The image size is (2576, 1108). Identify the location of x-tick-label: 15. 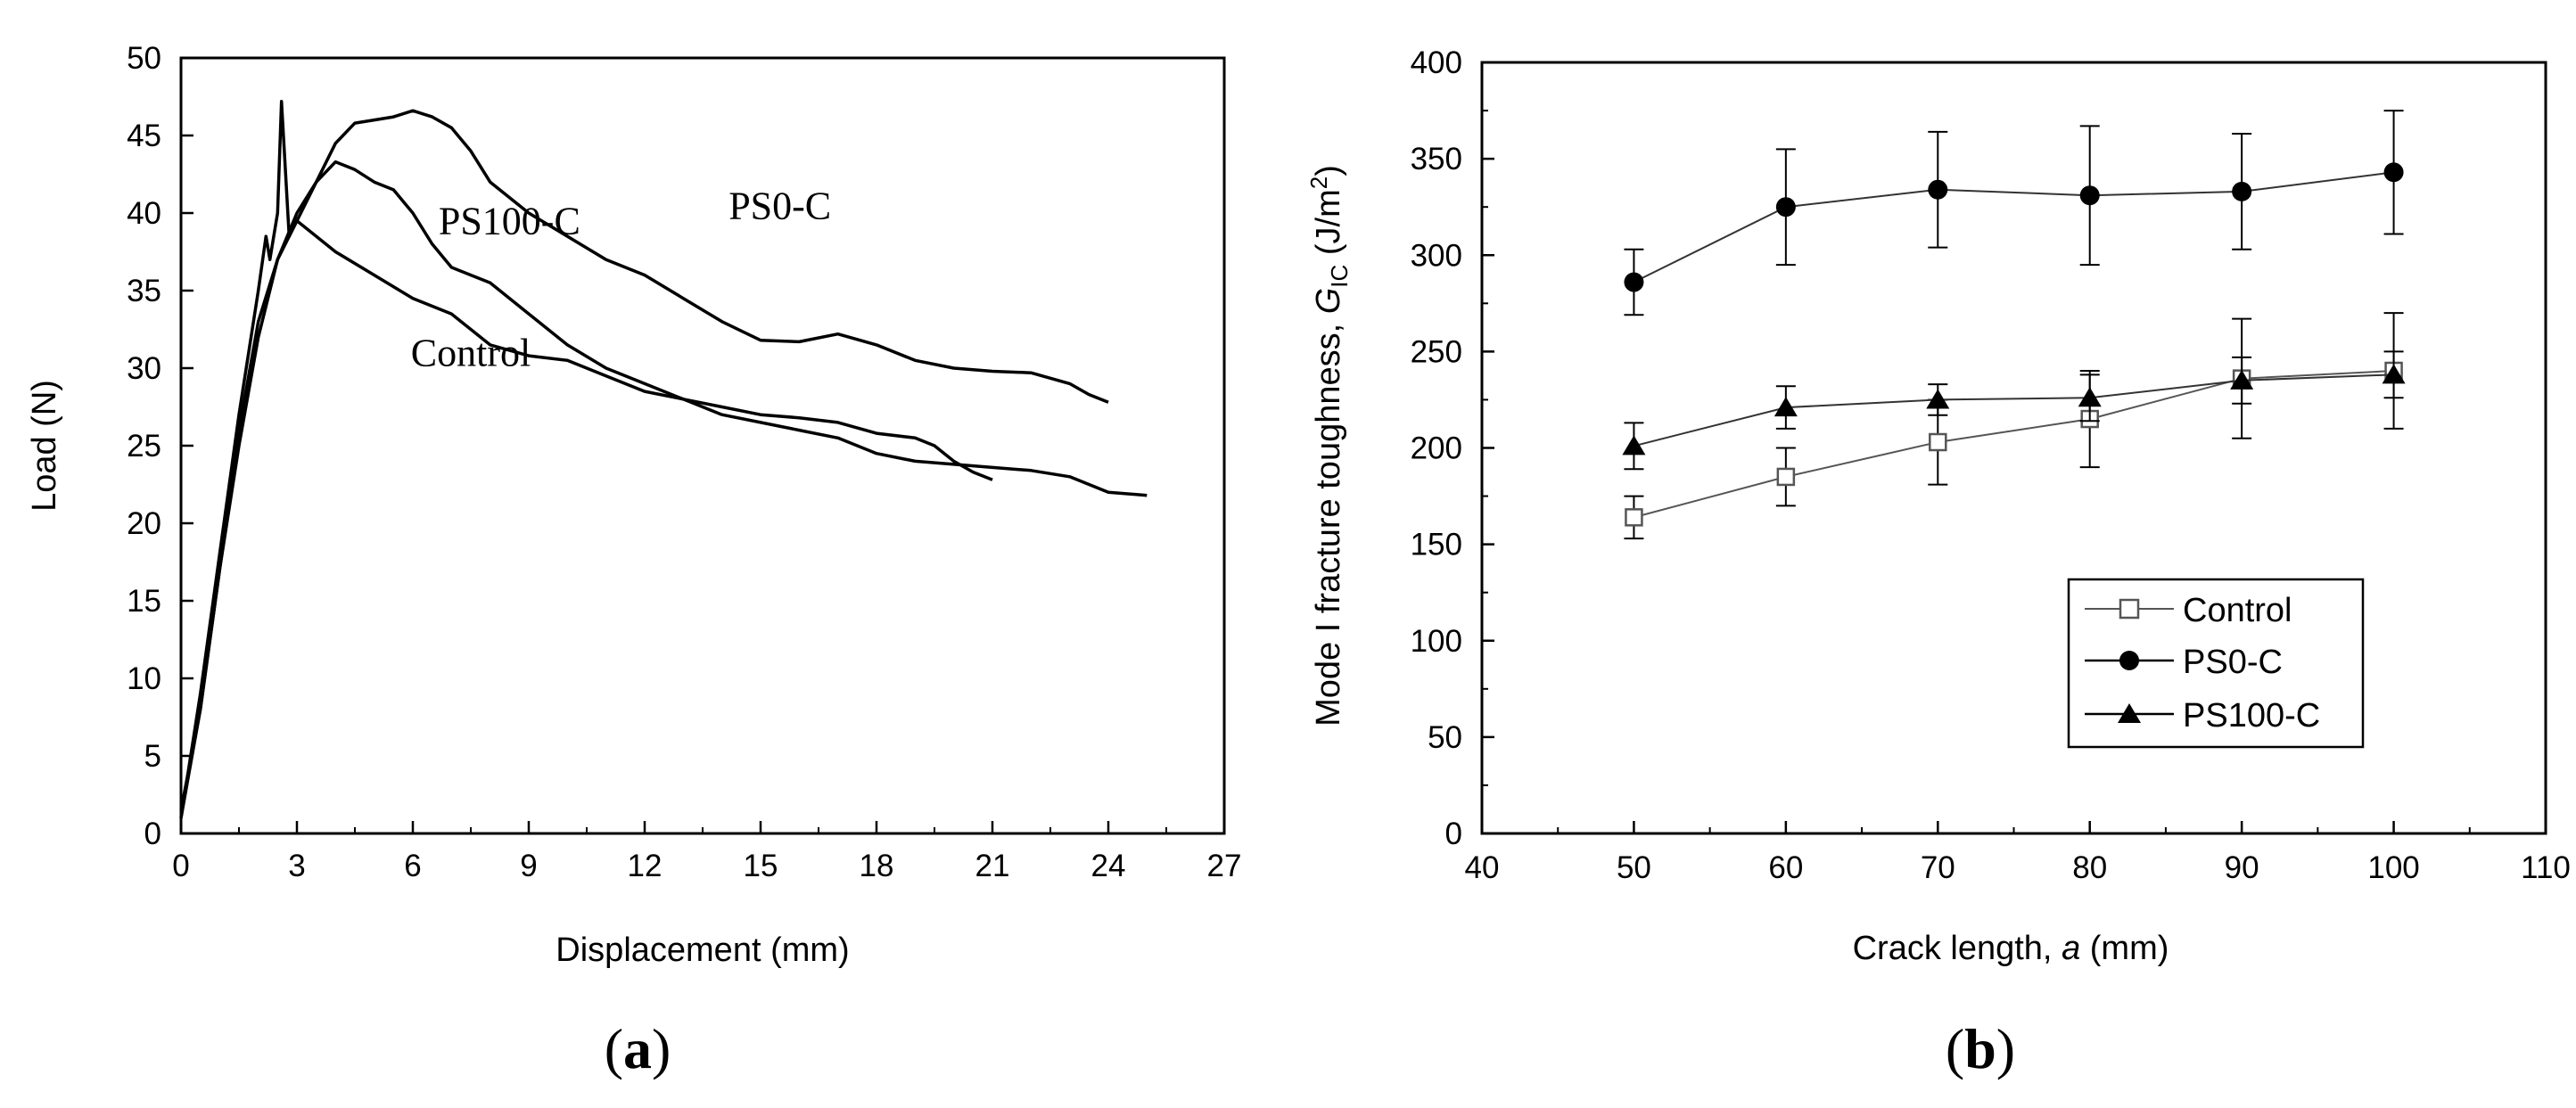
(761, 866).